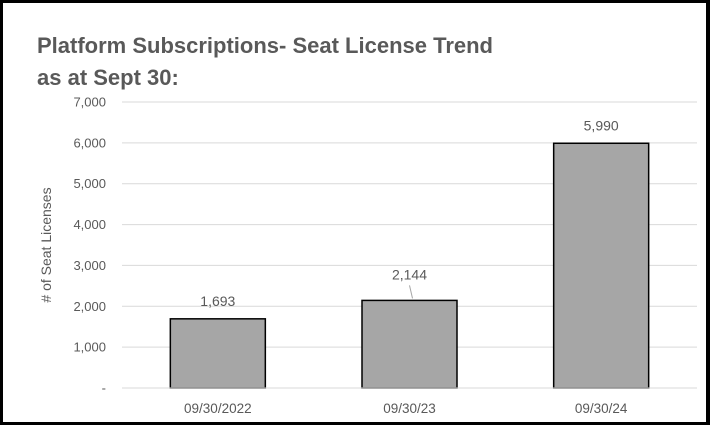 The width and height of the screenshot is (710, 425). What do you see at coordinates (89, 224) in the screenshot?
I see `y-tick-label: 4,000` at bounding box center [89, 224].